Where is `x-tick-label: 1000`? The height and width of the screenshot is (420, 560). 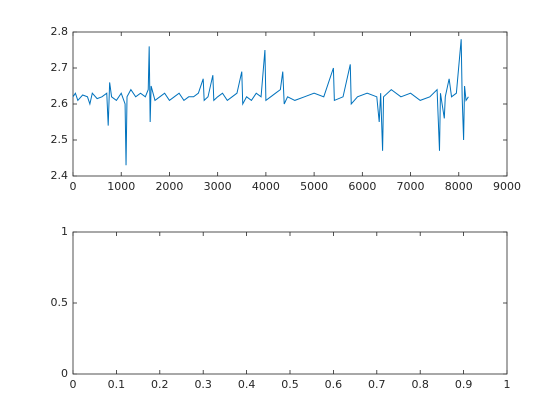
x-tick-label: 1000 is located at coordinates (121, 186).